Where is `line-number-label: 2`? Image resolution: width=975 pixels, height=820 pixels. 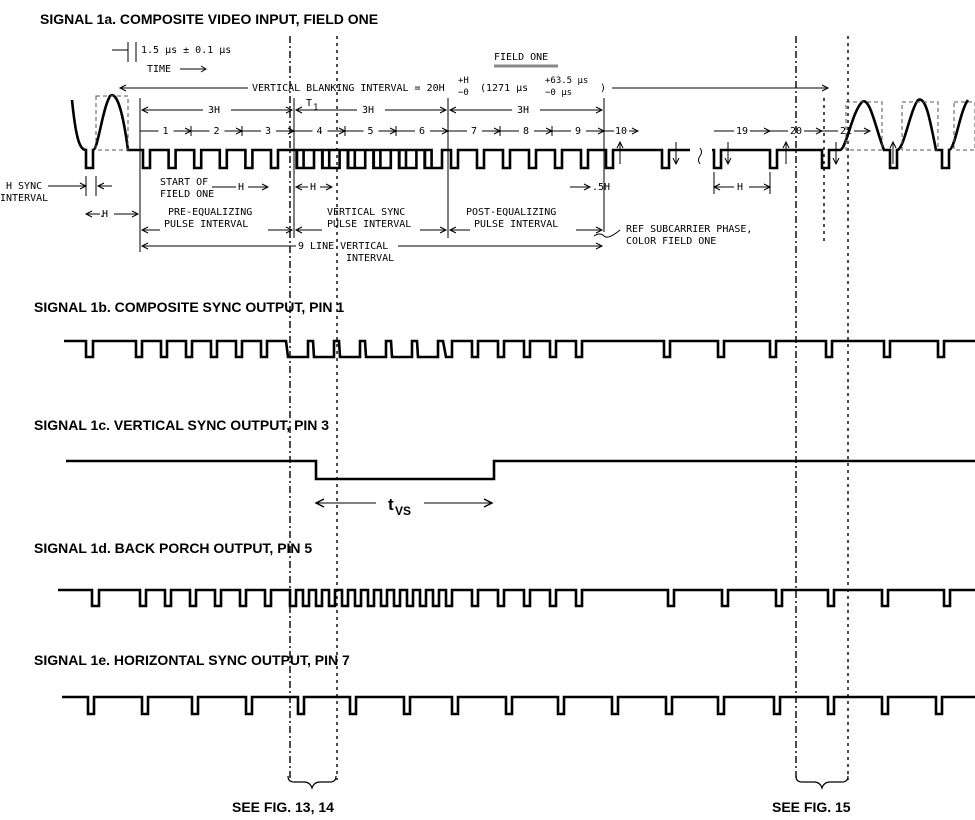
line-number-label: 2 is located at coordinates (217, 131).